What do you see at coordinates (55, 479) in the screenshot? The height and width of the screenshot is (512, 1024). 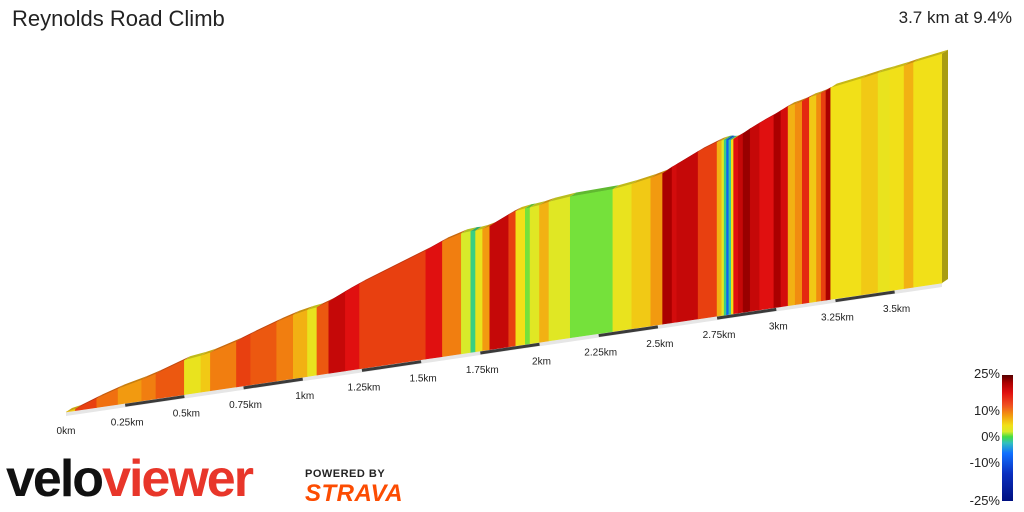 I see `logo-velo: velo` at bounding box center [55, 479].